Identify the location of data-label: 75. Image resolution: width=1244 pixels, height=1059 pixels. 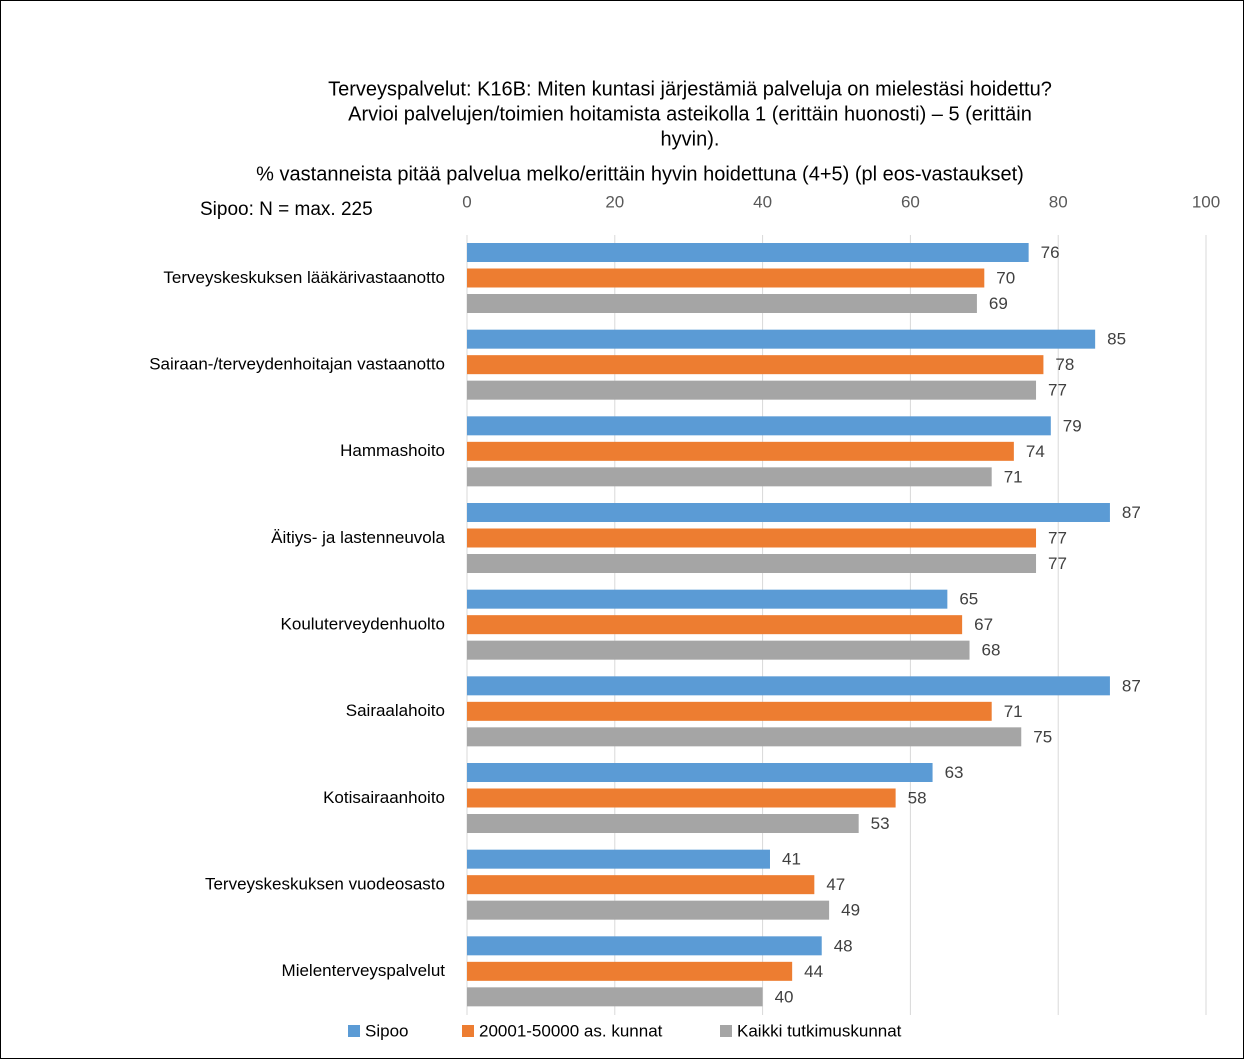
(1042, 736).